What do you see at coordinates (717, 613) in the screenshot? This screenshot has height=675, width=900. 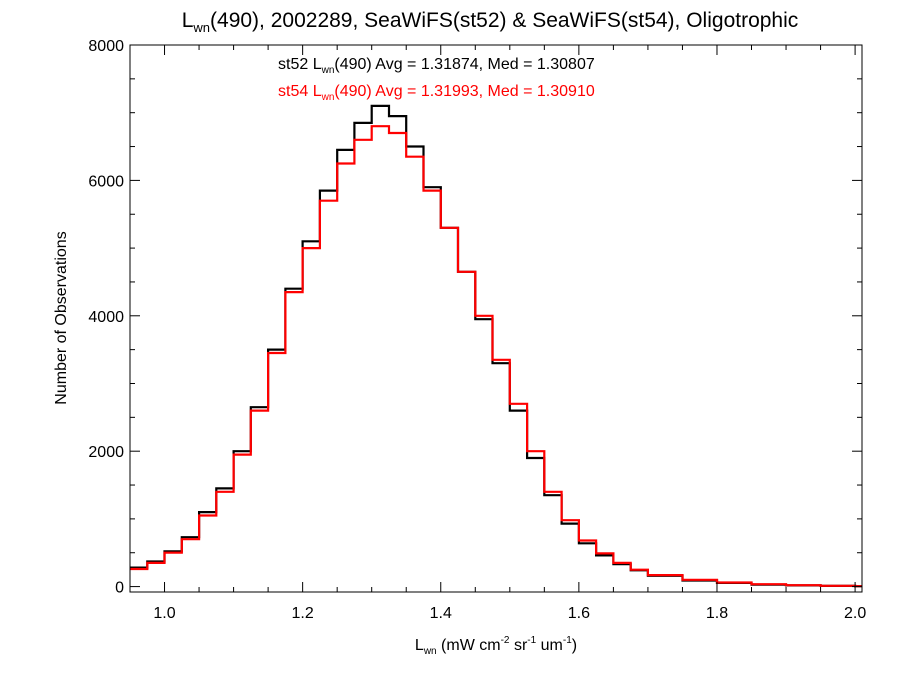 I see `x-tick-label: 1.8` at bounding box center [717, 613].